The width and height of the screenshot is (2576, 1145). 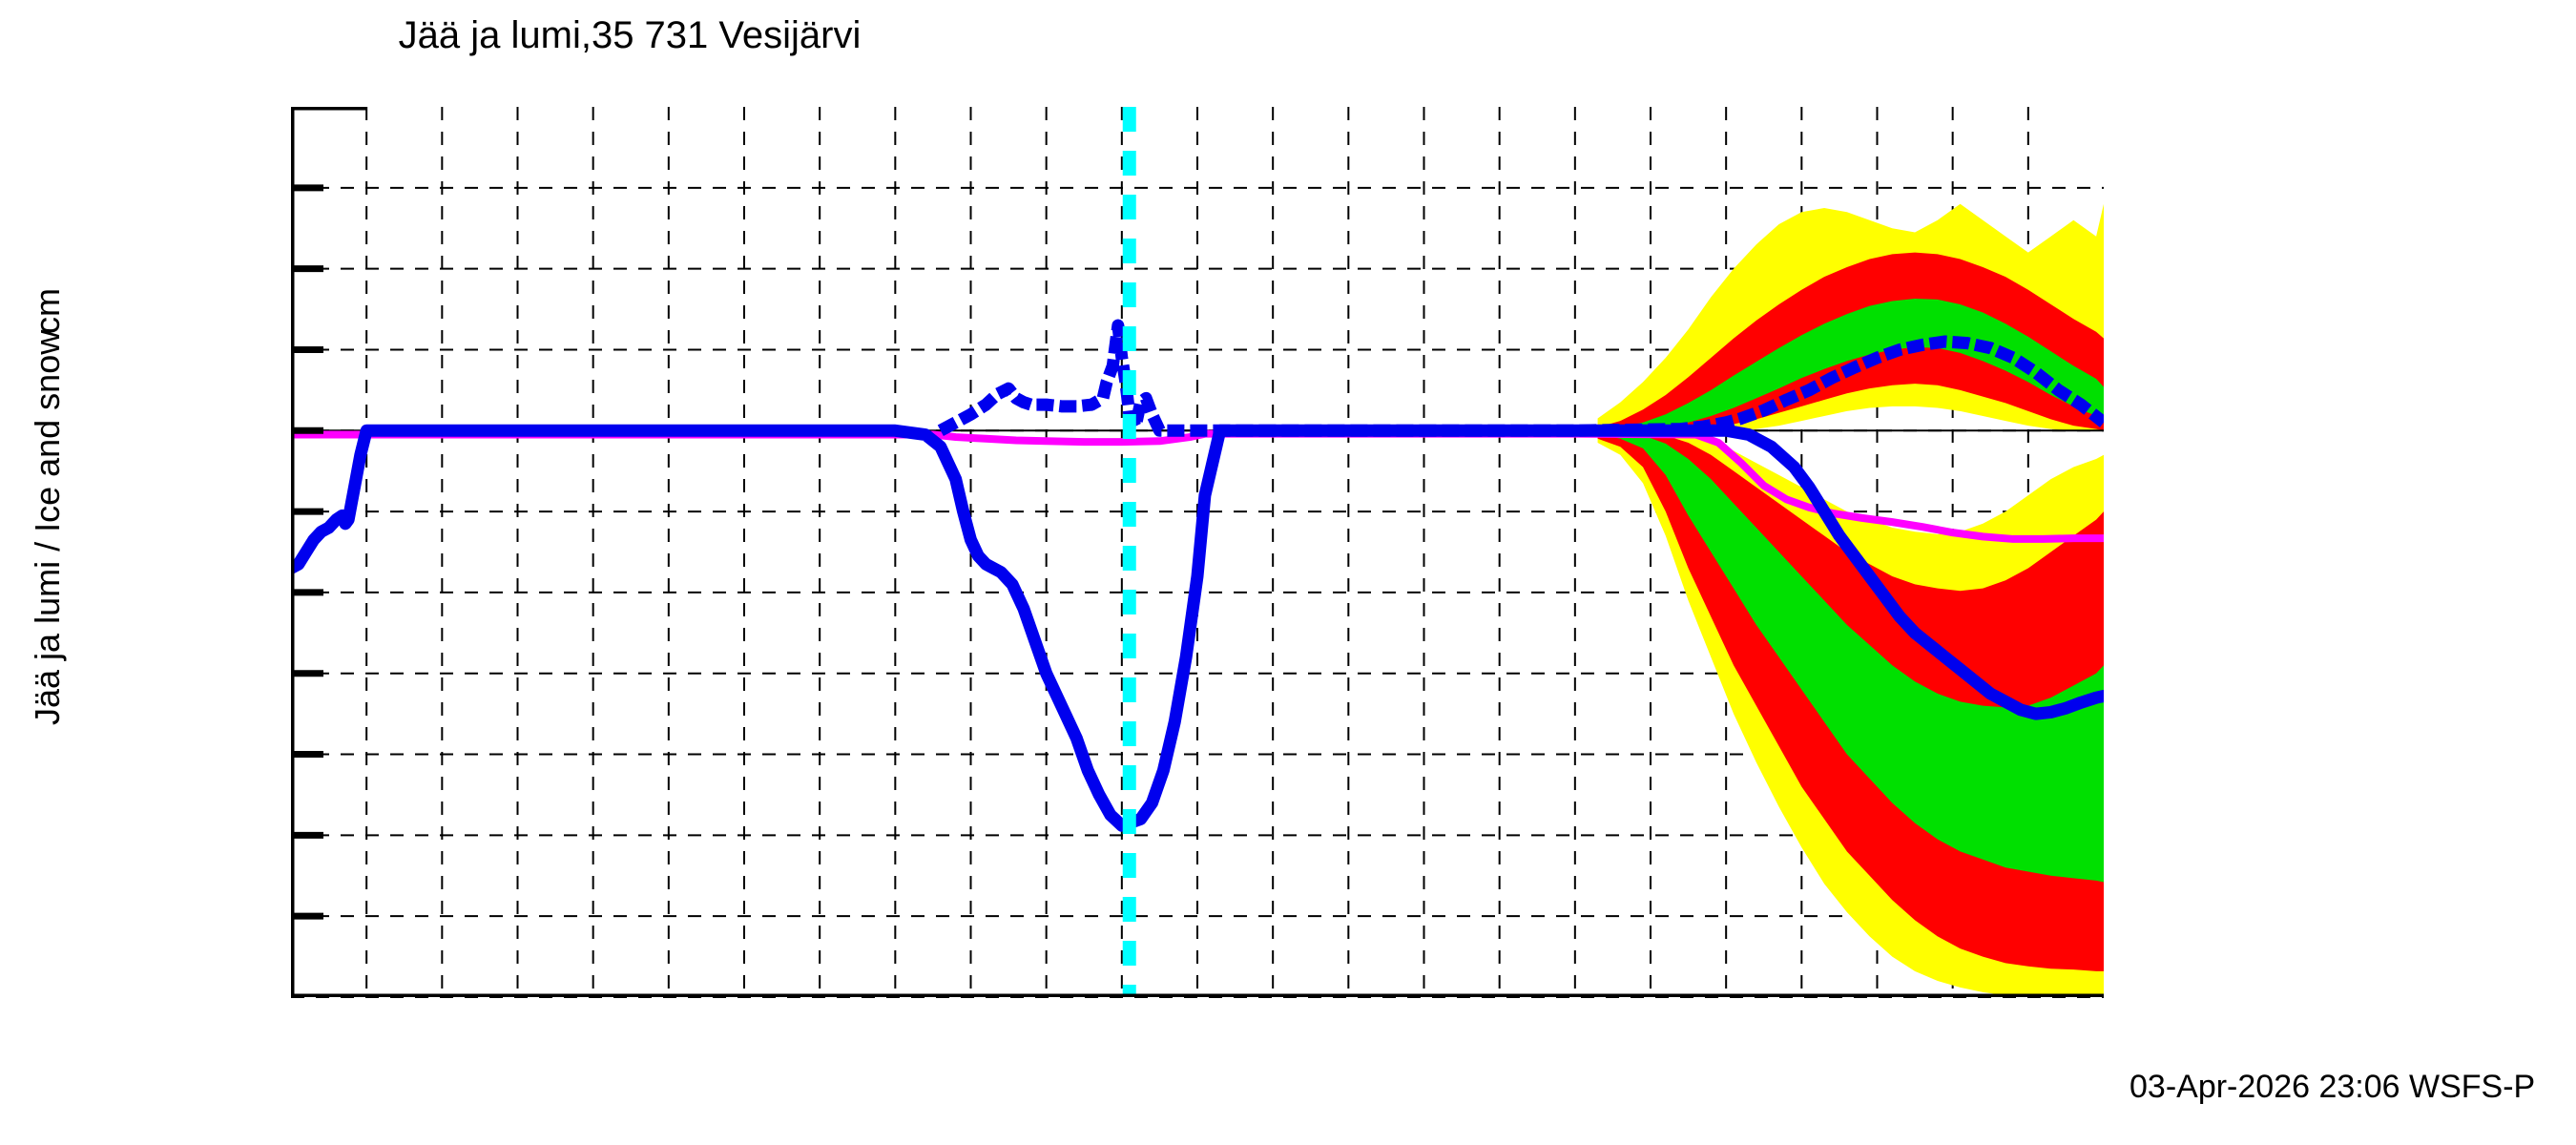 I want to click on x-axis-year-label: 2027, so click(x=1923, y=1090).